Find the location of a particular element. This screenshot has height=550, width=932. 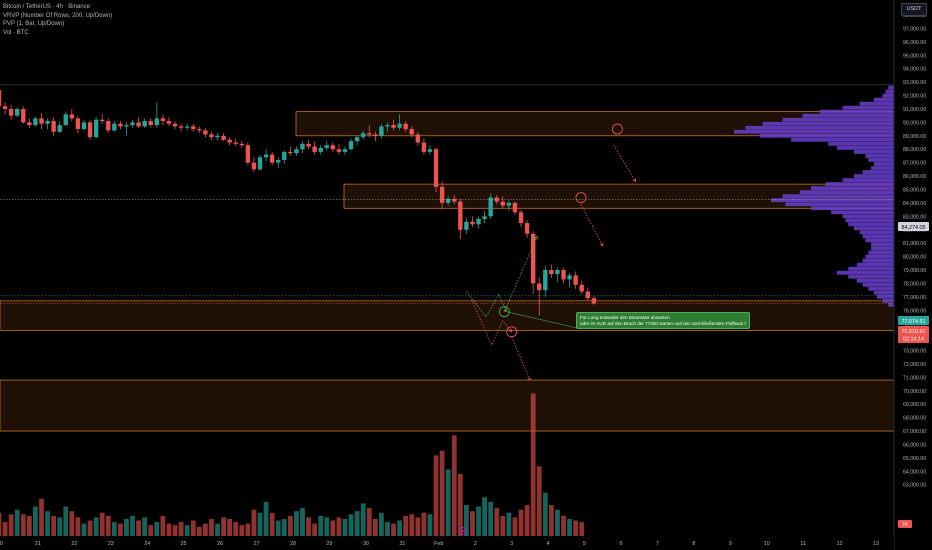

price-tick-35: 63,000.00 is located at coordinates (914, 486).